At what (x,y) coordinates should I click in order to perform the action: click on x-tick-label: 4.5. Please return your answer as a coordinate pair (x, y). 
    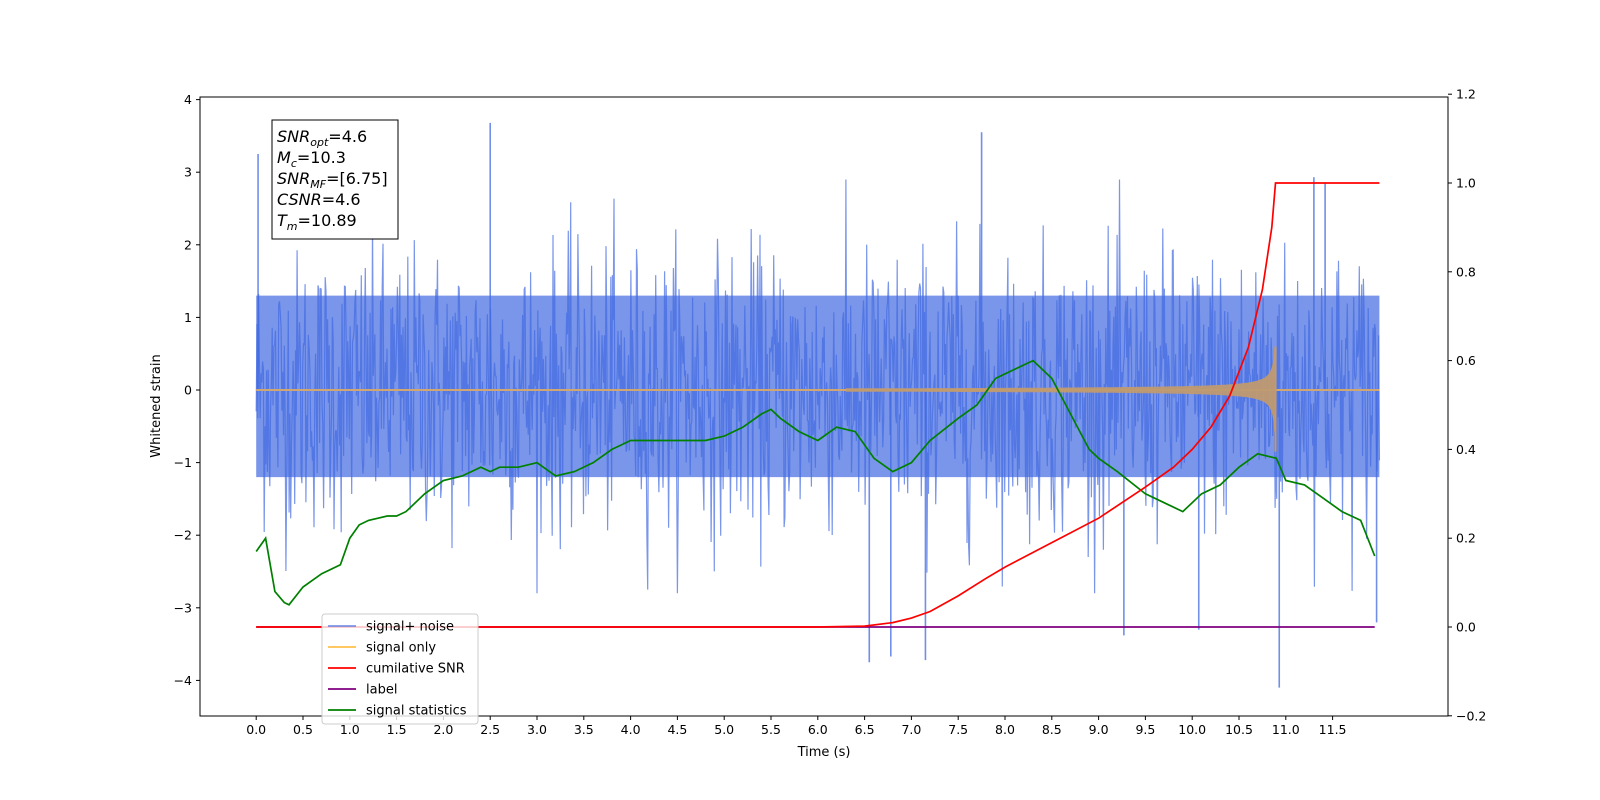
    Looking at the image, I should click on (677, 729).